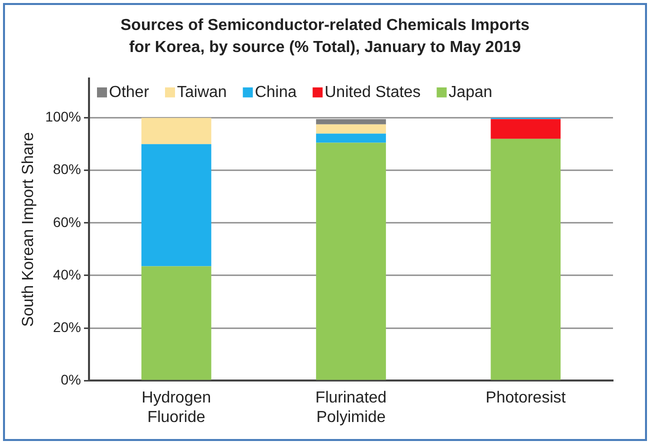 This screenshot has width=652, height=446. Describe the element at coordinates (129, 92) in the screenshot. I see `legend-label: Other` at that location.